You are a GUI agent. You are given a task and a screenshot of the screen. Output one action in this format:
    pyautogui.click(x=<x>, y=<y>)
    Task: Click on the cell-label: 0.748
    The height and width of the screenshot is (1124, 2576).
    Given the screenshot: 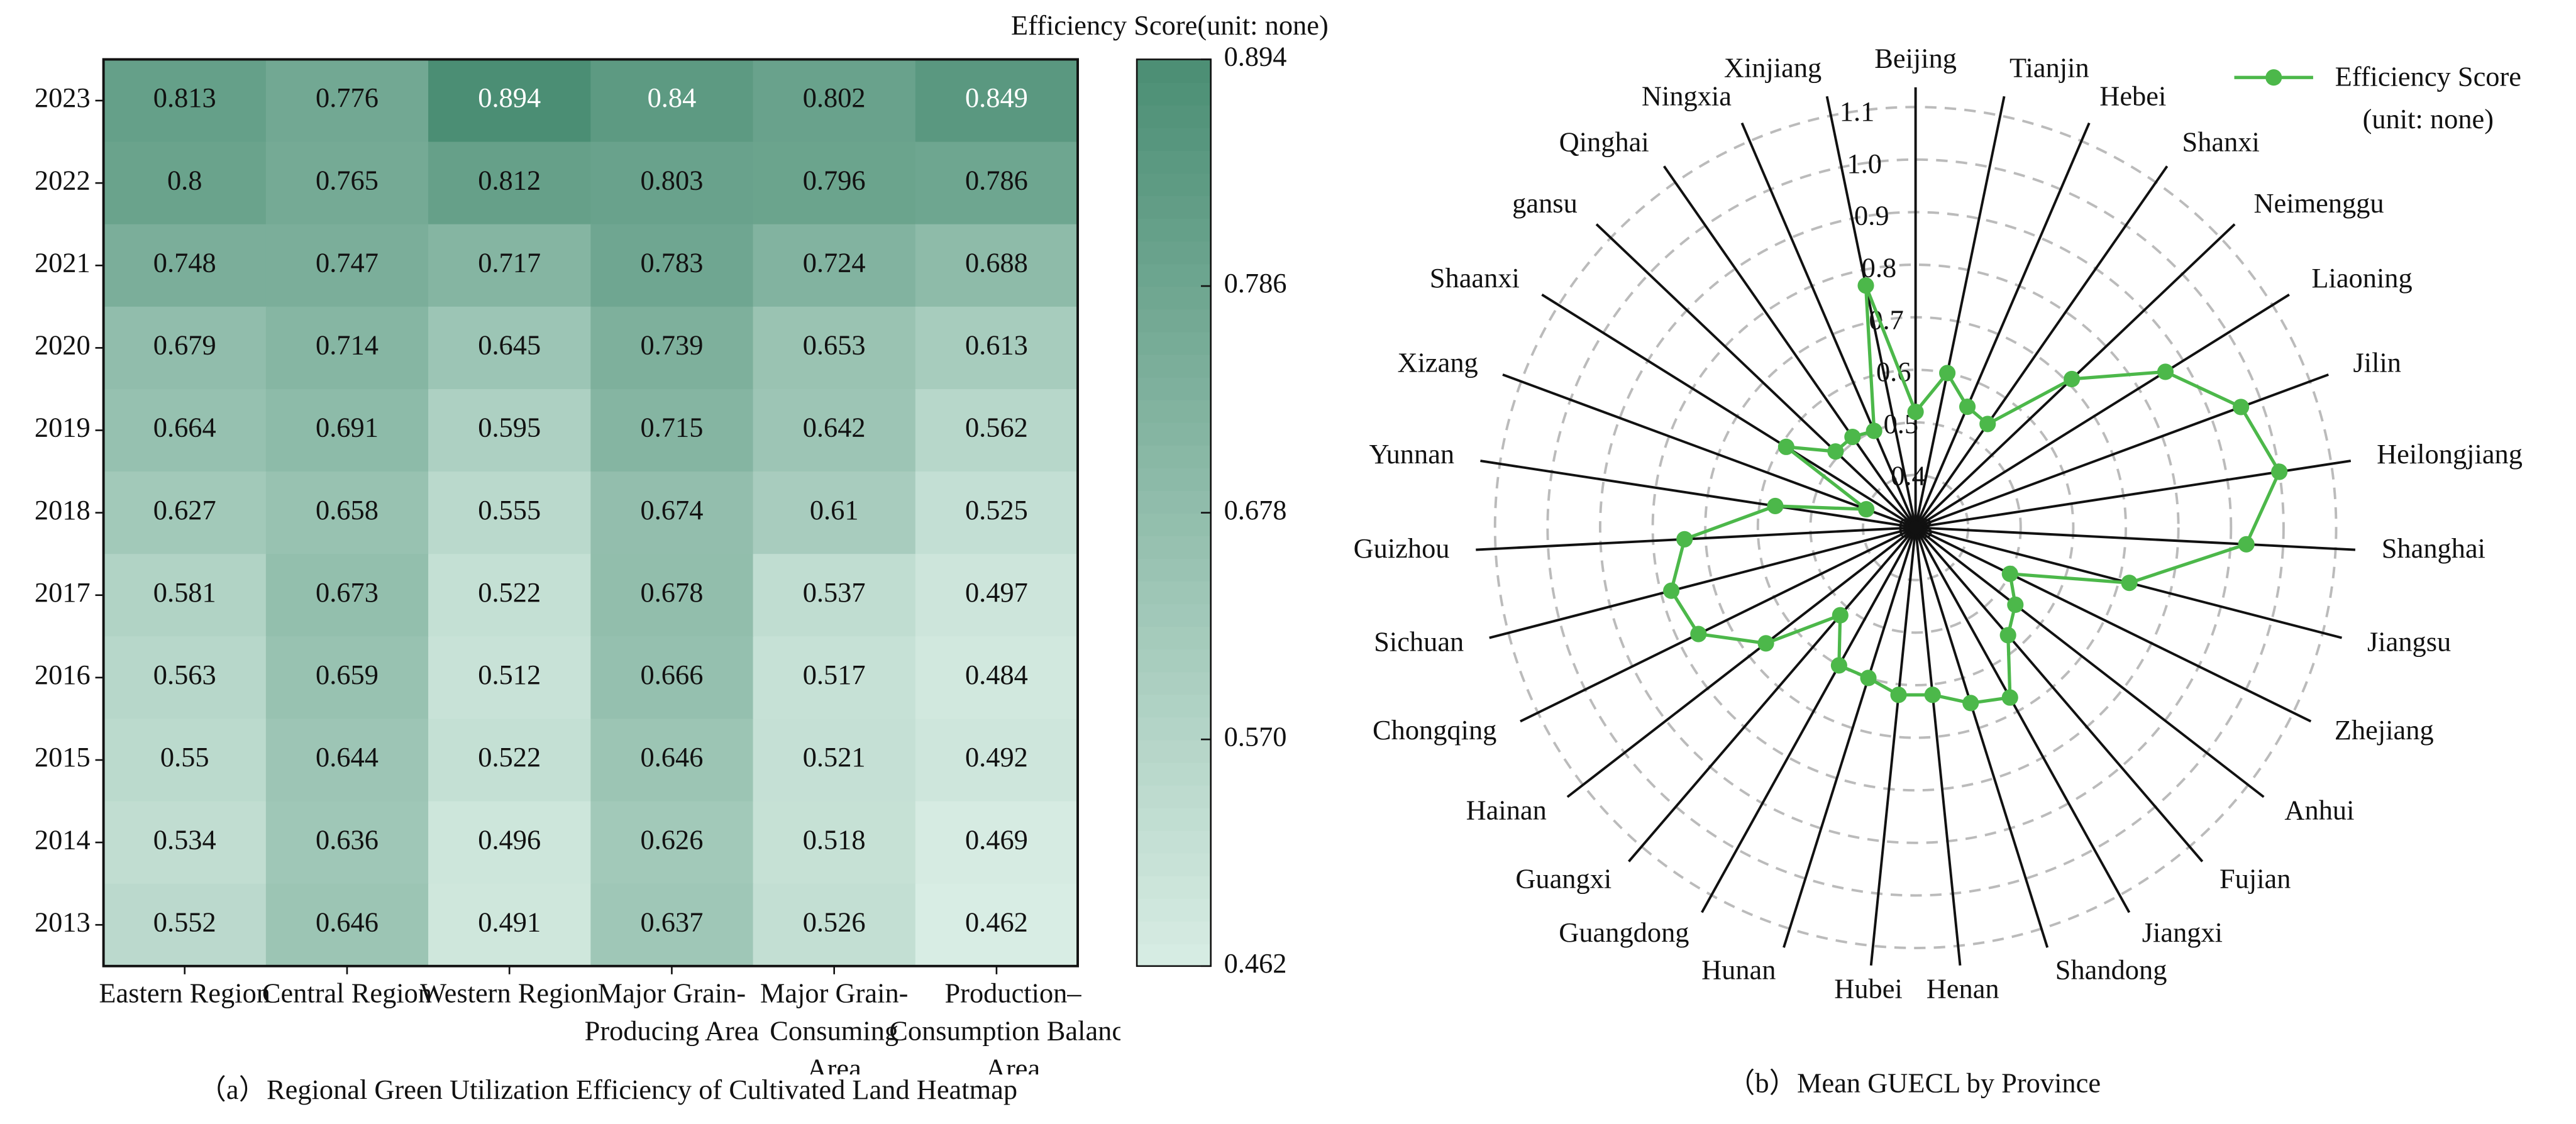 What is the action you would take?
    pyautogui.click(x=184, y=262)
    